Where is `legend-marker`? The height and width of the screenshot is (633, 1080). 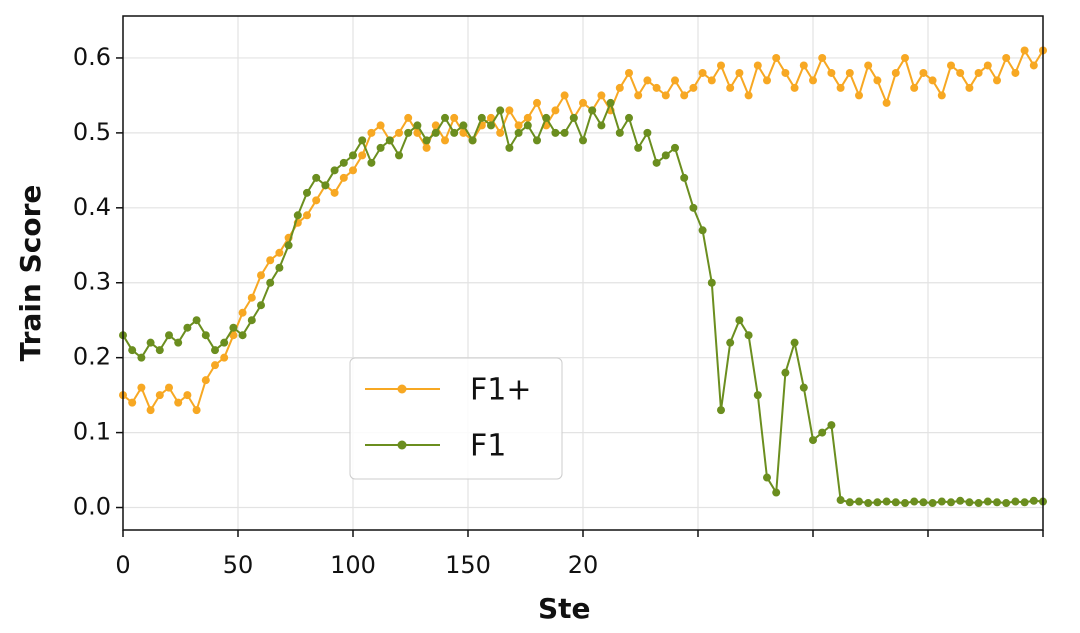 legend-marker is located at coordinates (402, 389).